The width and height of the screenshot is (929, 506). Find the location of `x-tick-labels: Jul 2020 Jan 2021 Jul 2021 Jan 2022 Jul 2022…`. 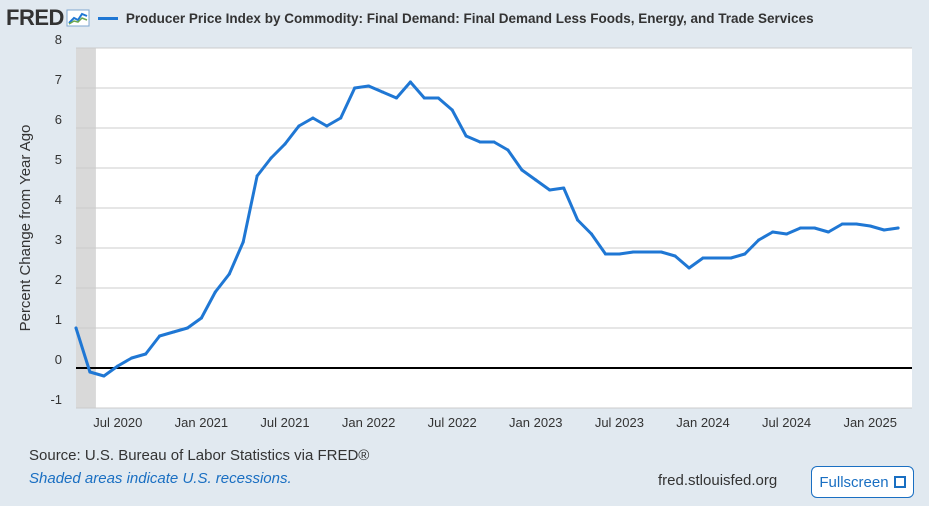

x-tick-labels: Jul 2020 Jan 2021 Jul 2021 Jan 2022 Jul 2022… is located at coordinates (495, 422).